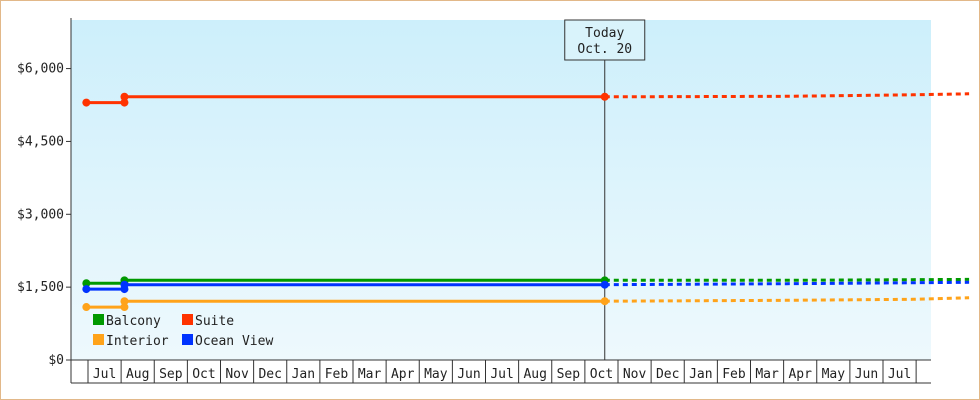  Describe the element at coordinates (40, 69) in the screenshot. I see `y-tick-label: $6,000` at that location.